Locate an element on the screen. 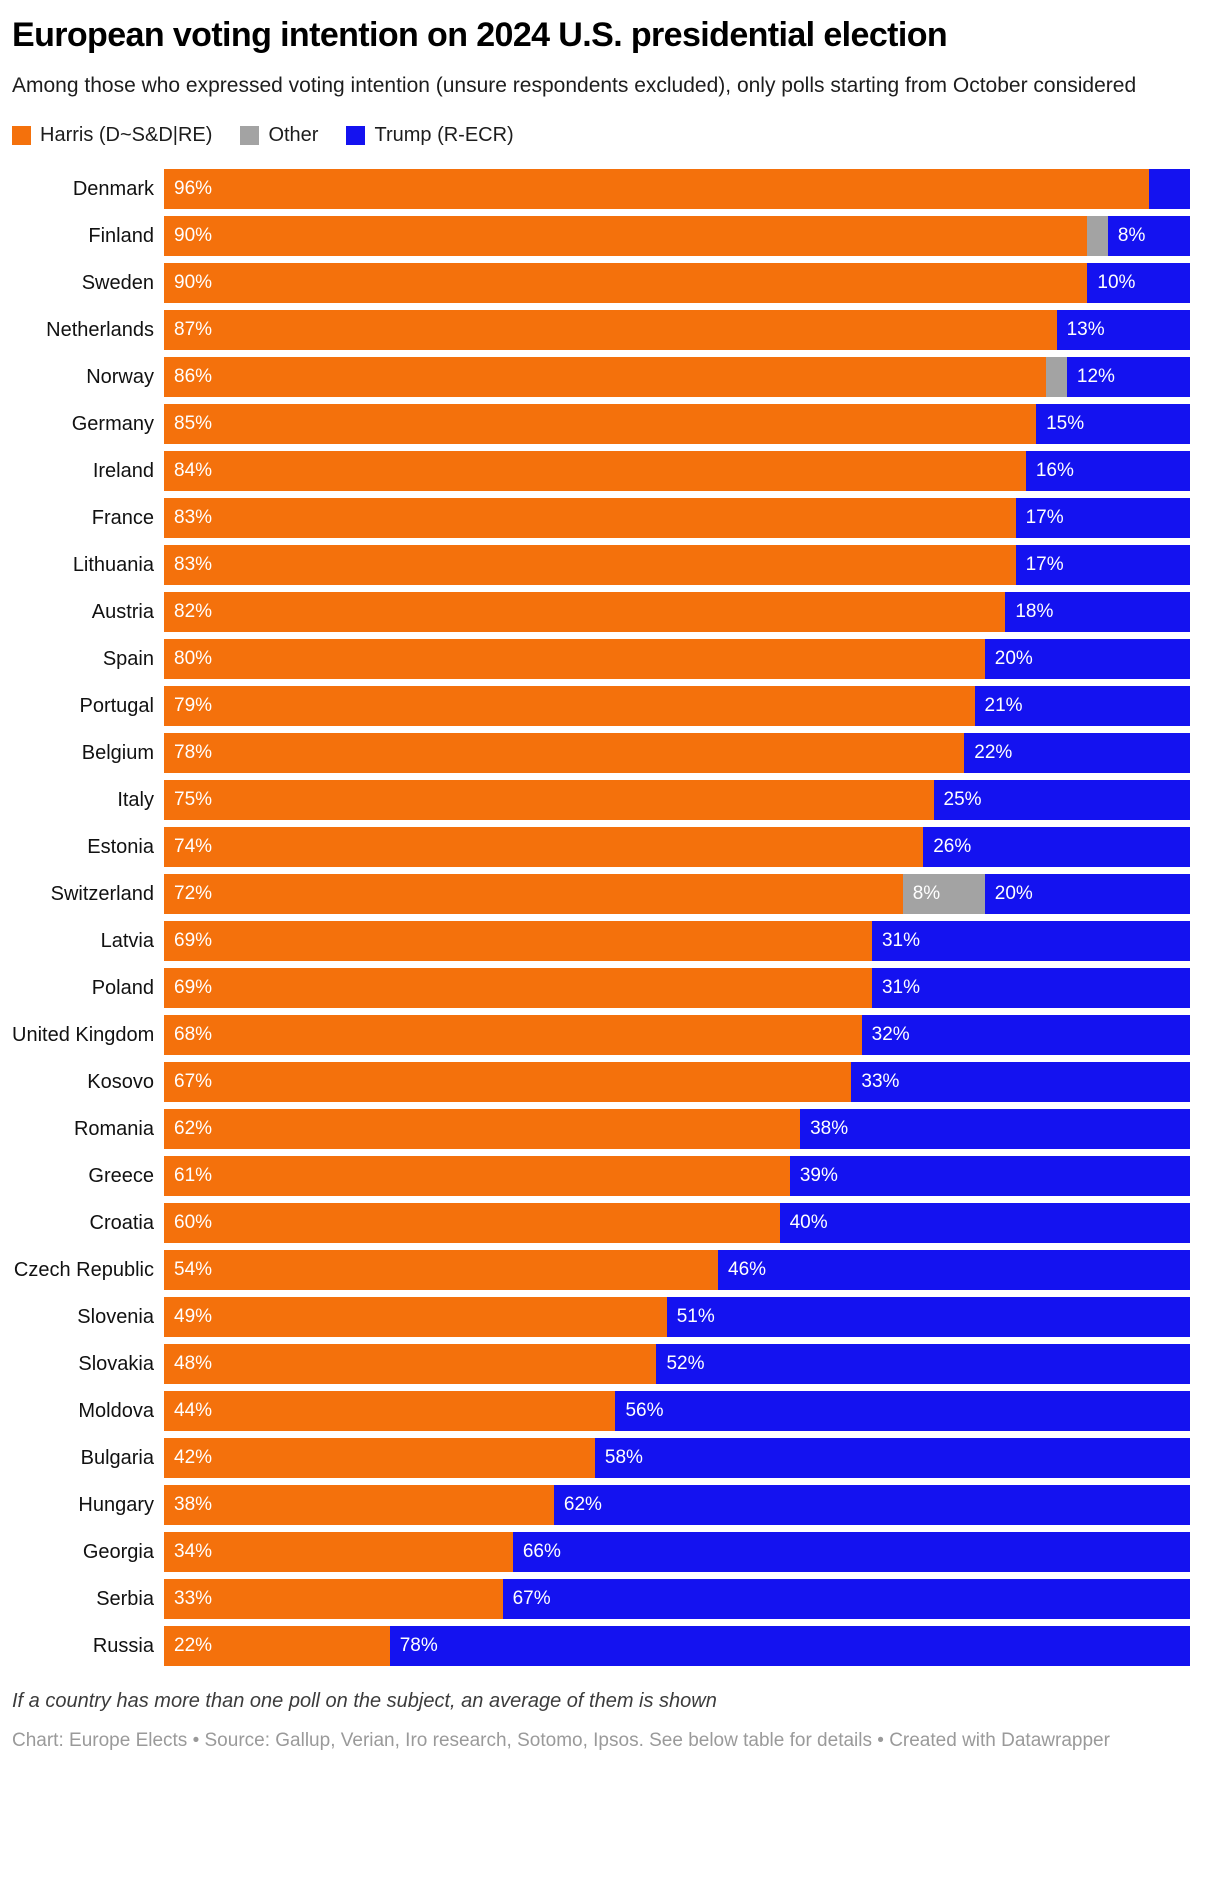 The width and height of the screenshot is (1220, 1896). harris-bar-segment: 22% is located at coordinates (277, 1646).